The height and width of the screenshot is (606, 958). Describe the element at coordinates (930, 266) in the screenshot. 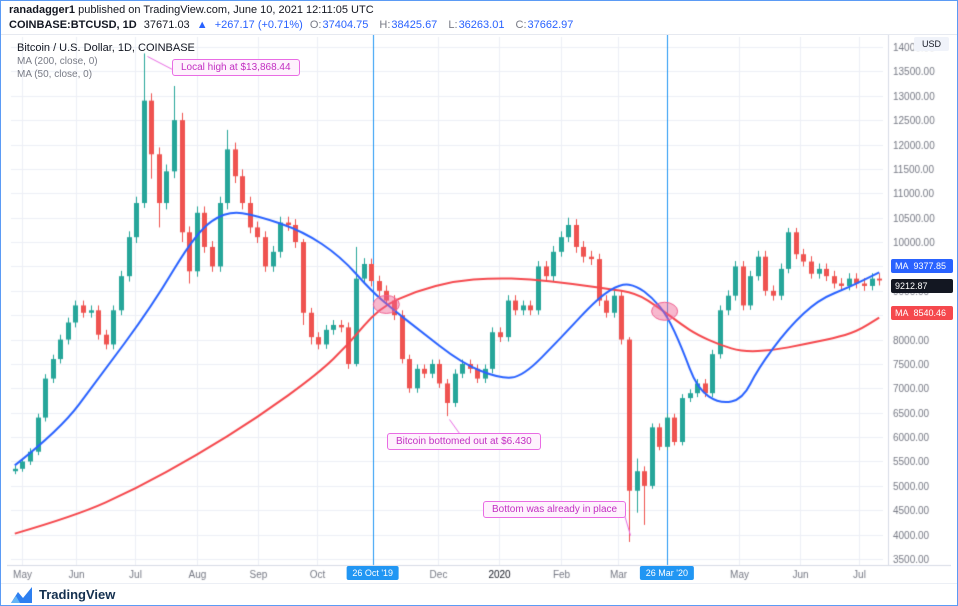

I see `ma50-badge-value: 9377.85` at that location.